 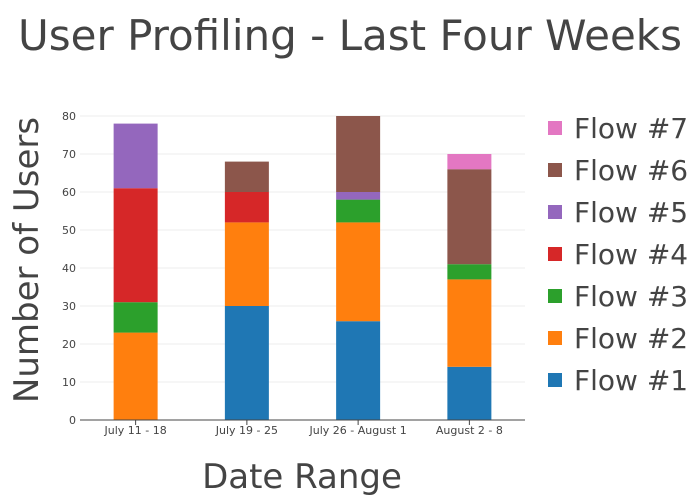 I want to click on y-tick-label: 50, so click(x=69, y=230).